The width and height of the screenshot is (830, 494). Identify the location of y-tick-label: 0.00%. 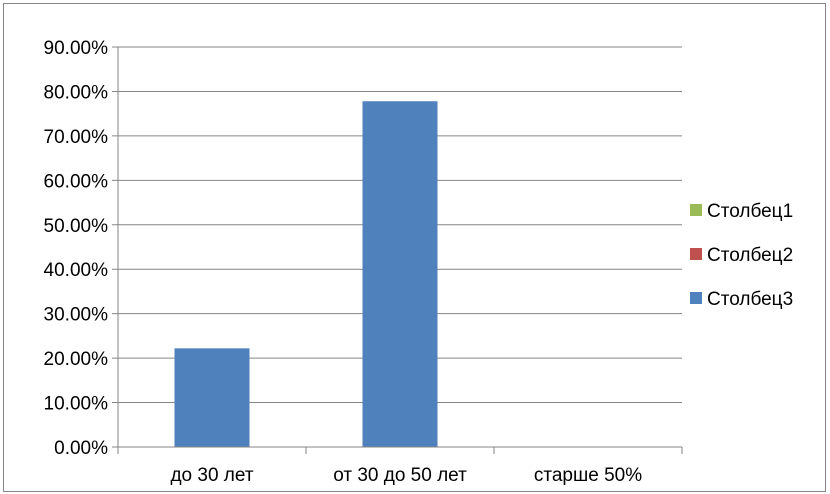
(81, 448).